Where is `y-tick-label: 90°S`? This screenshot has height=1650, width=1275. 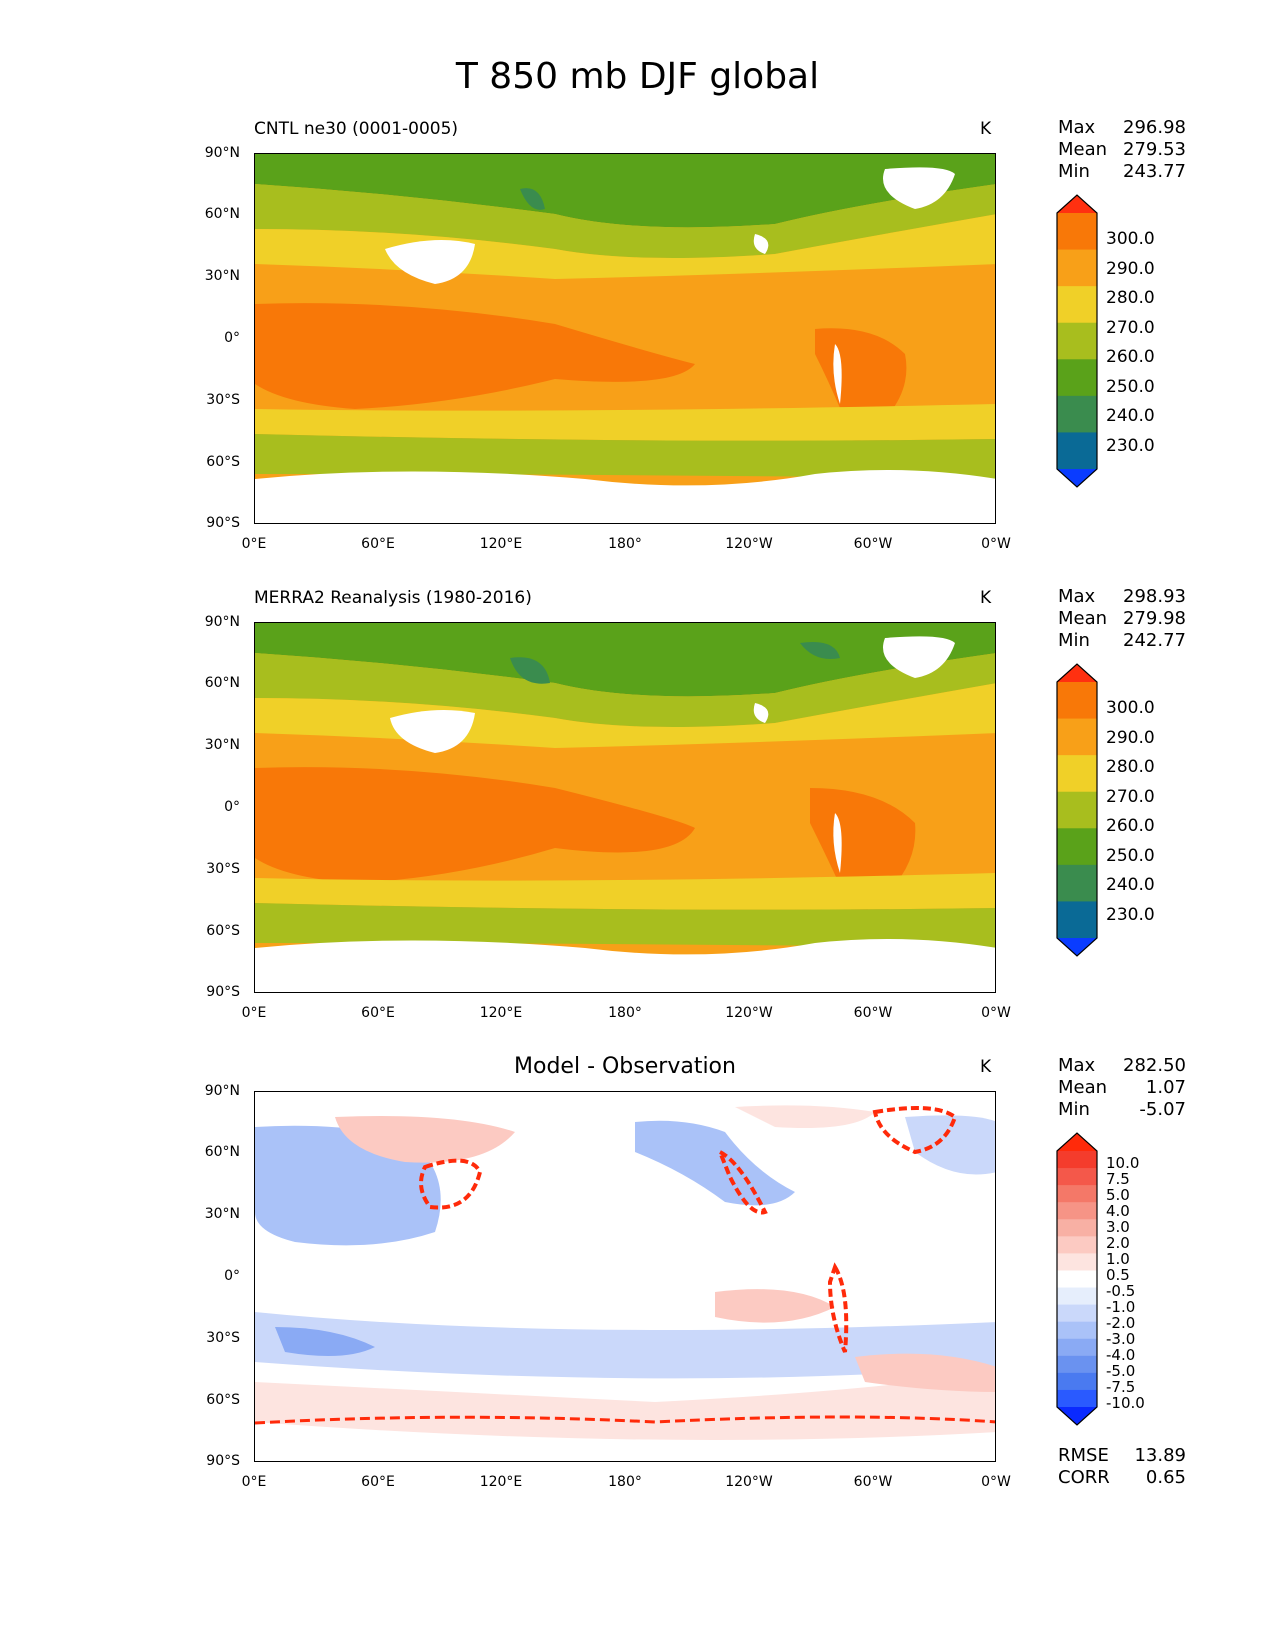
y-tick-label: 90°S is located at coordinates (223, 992).